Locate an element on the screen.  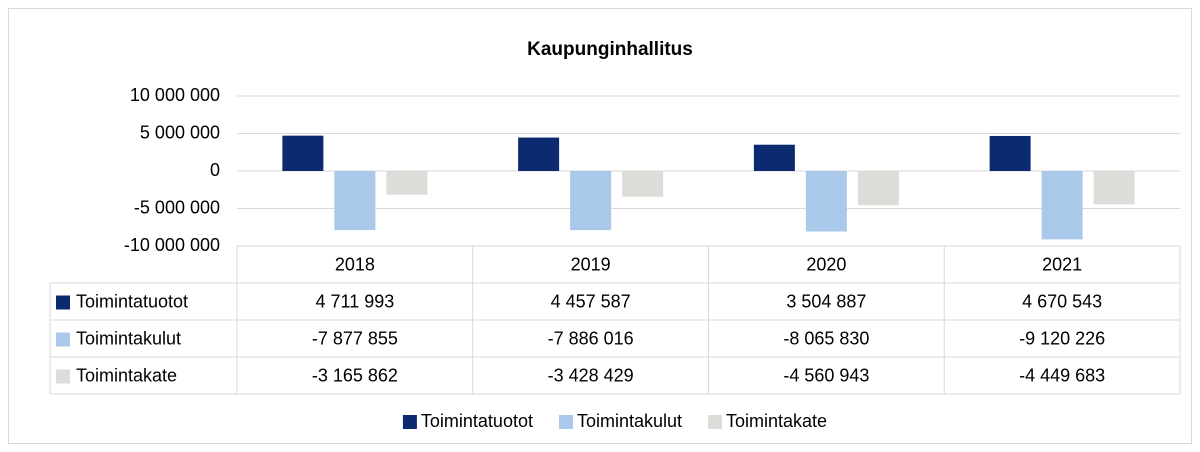
table-cell: -4 560 943 is located at coordinates (826, 375).